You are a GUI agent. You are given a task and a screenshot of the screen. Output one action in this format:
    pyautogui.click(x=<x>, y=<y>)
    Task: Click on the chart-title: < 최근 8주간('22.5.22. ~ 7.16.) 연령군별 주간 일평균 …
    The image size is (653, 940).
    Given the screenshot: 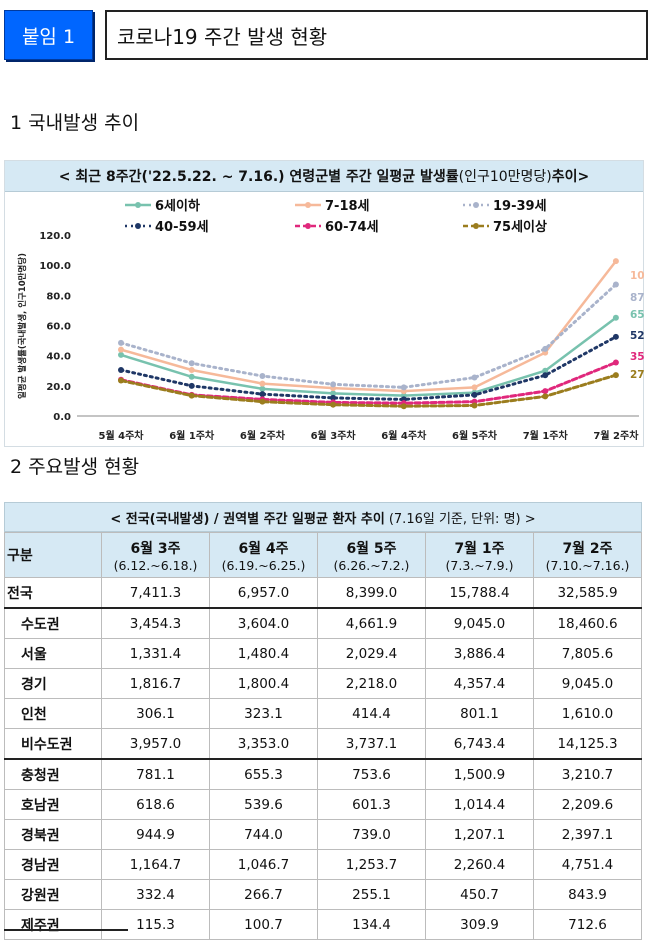 What is the action you would take?
    pyautogui.click(x=324, y=176)
    